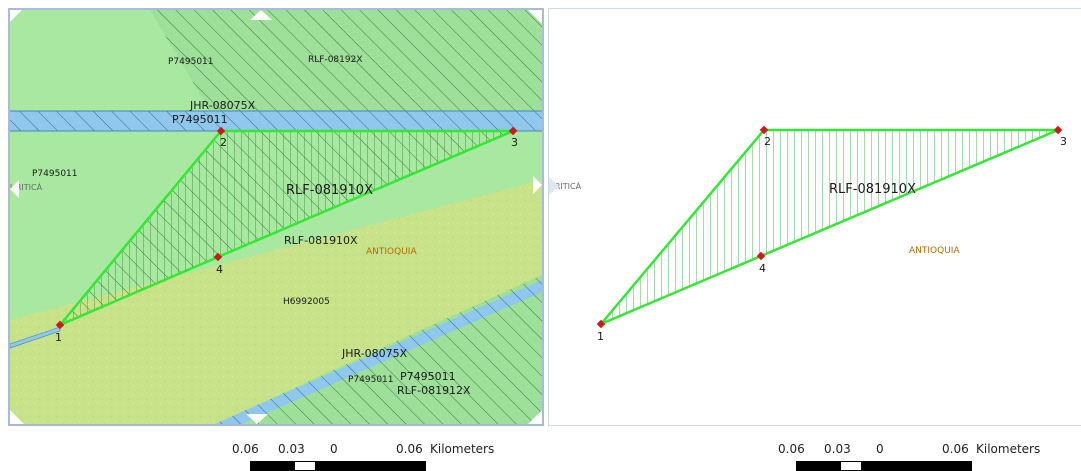  I want to click on scale-bar-left: 0.06 0.03 0 0.06 Kilometers, so click(382, 456).